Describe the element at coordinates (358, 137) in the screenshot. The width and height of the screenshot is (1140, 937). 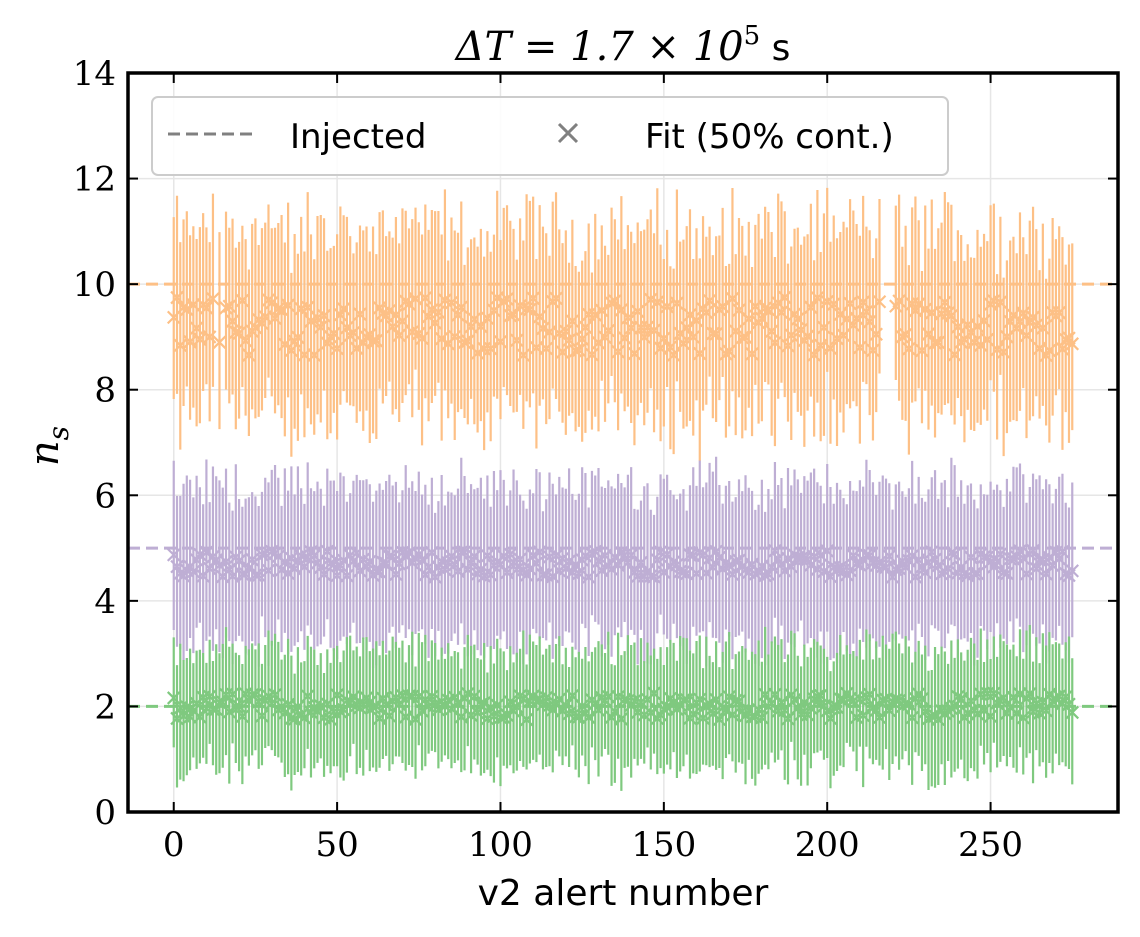
I see `legend-injected-label: Injected` at that location.